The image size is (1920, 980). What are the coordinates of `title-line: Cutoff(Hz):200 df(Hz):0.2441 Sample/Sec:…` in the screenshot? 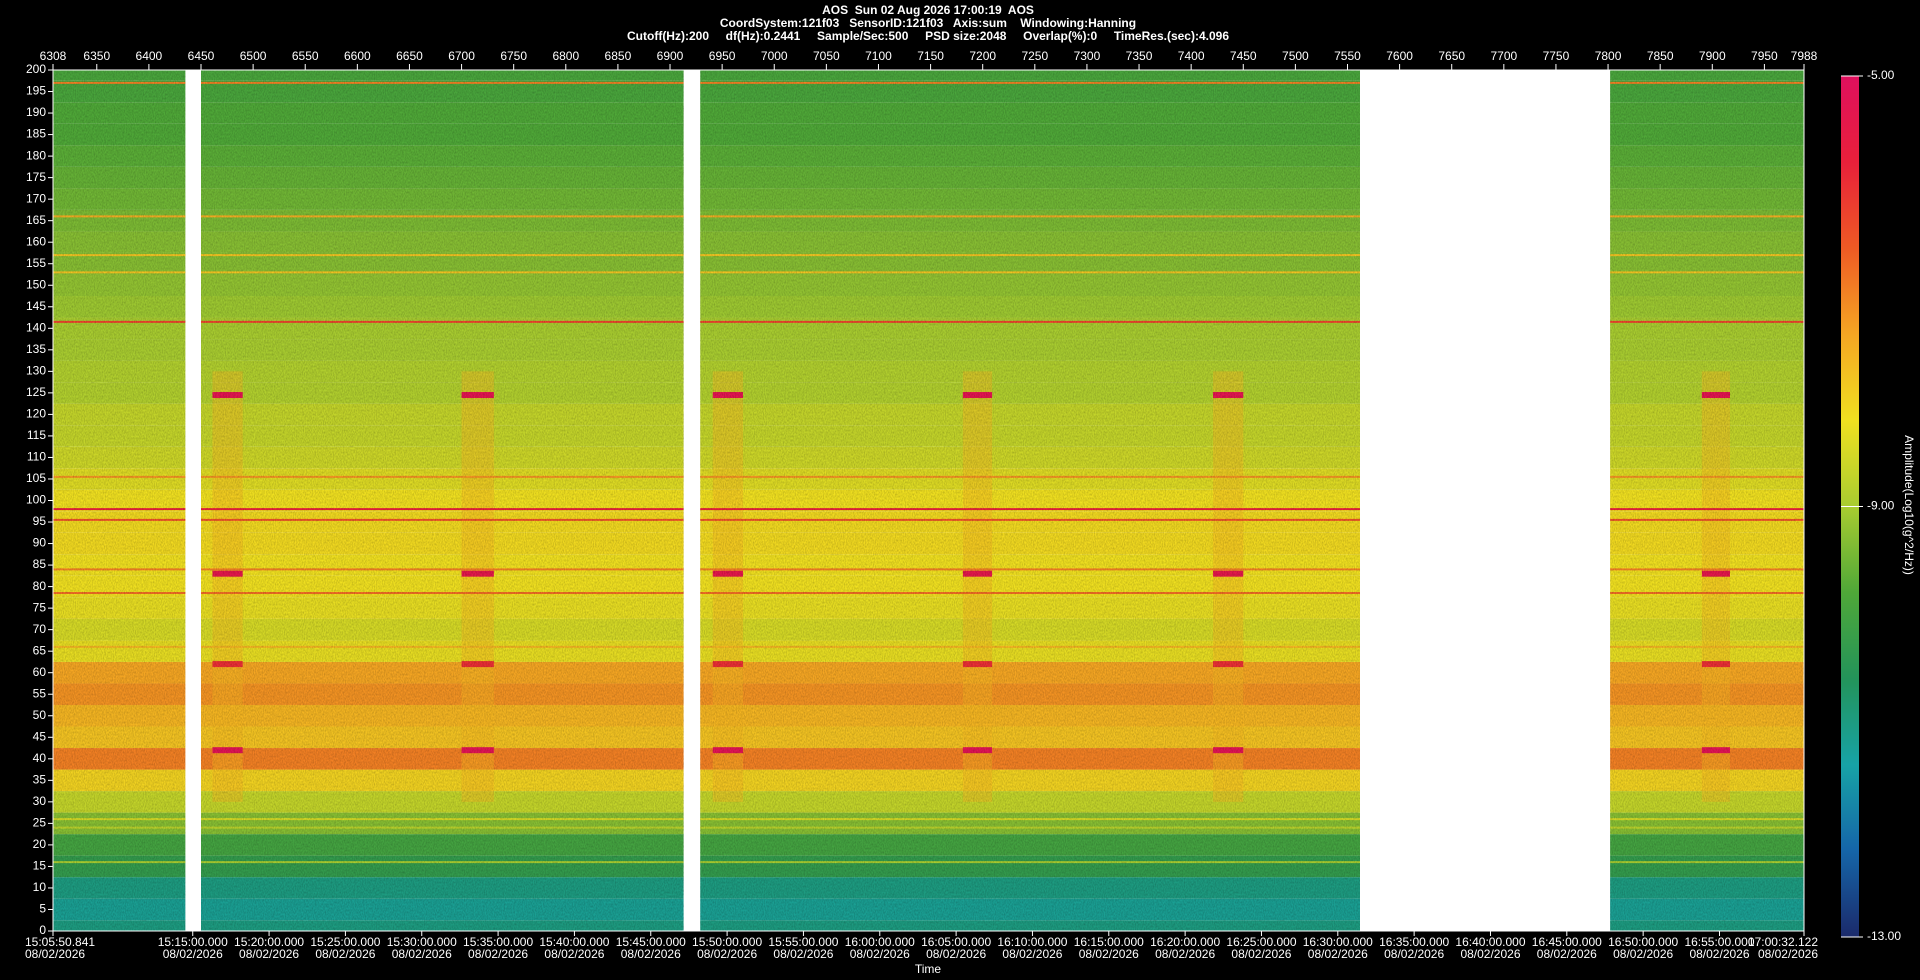 It's located at (928, 36).